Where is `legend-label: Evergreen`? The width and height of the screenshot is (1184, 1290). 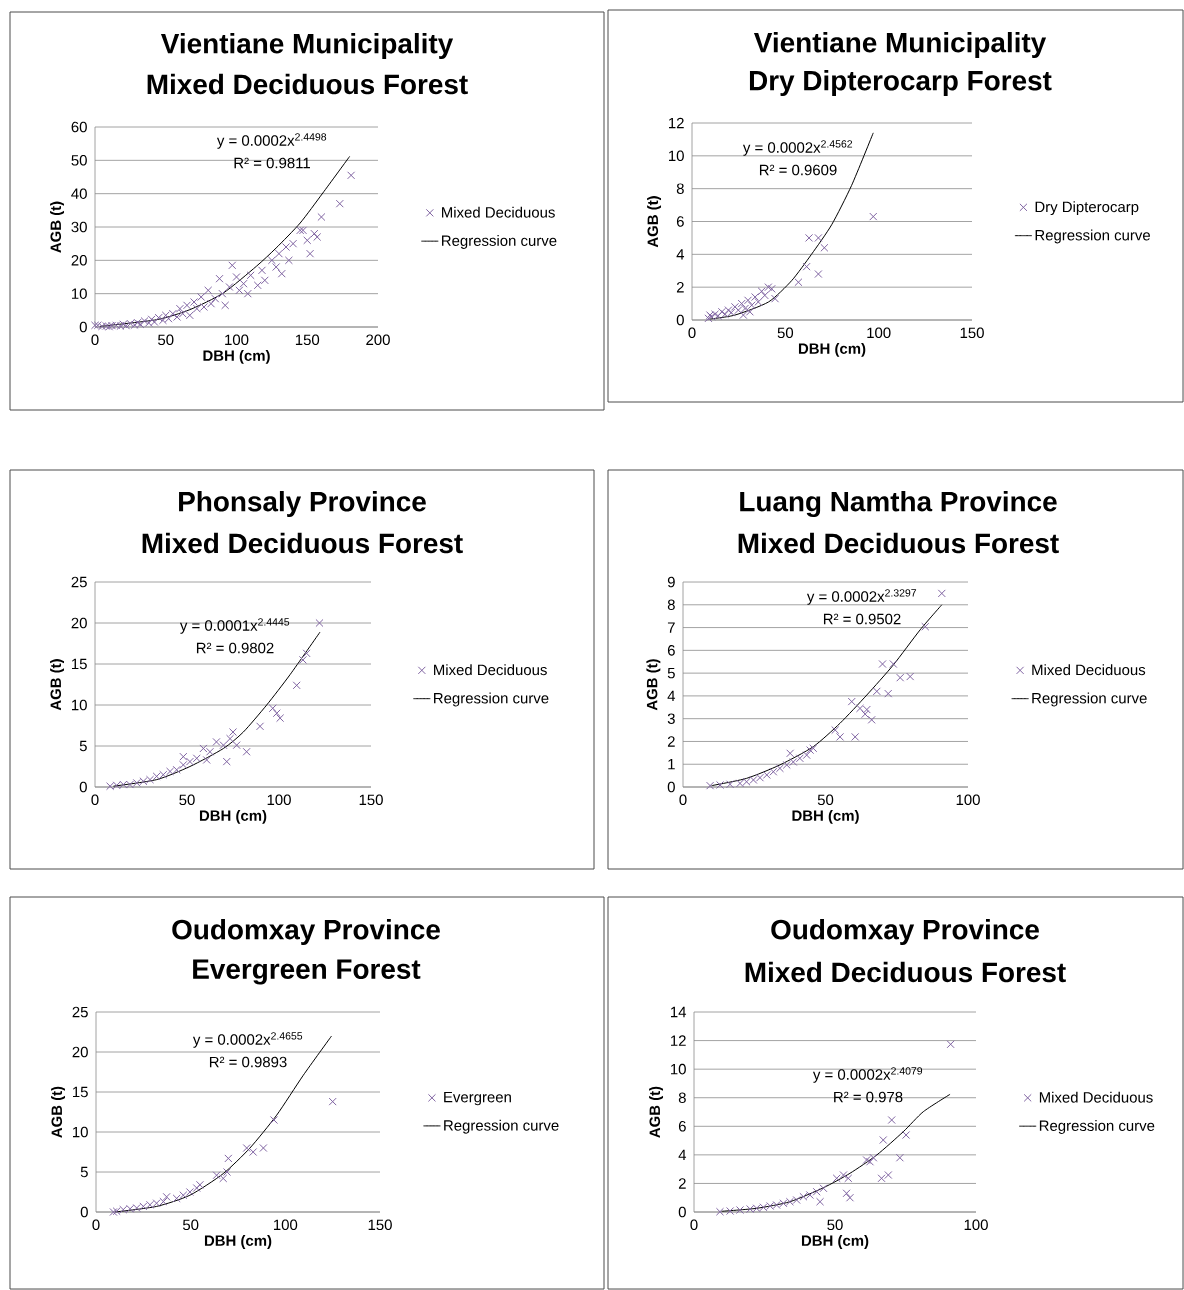
legend-label: Evergreen is located at coordinates (477, 1098).